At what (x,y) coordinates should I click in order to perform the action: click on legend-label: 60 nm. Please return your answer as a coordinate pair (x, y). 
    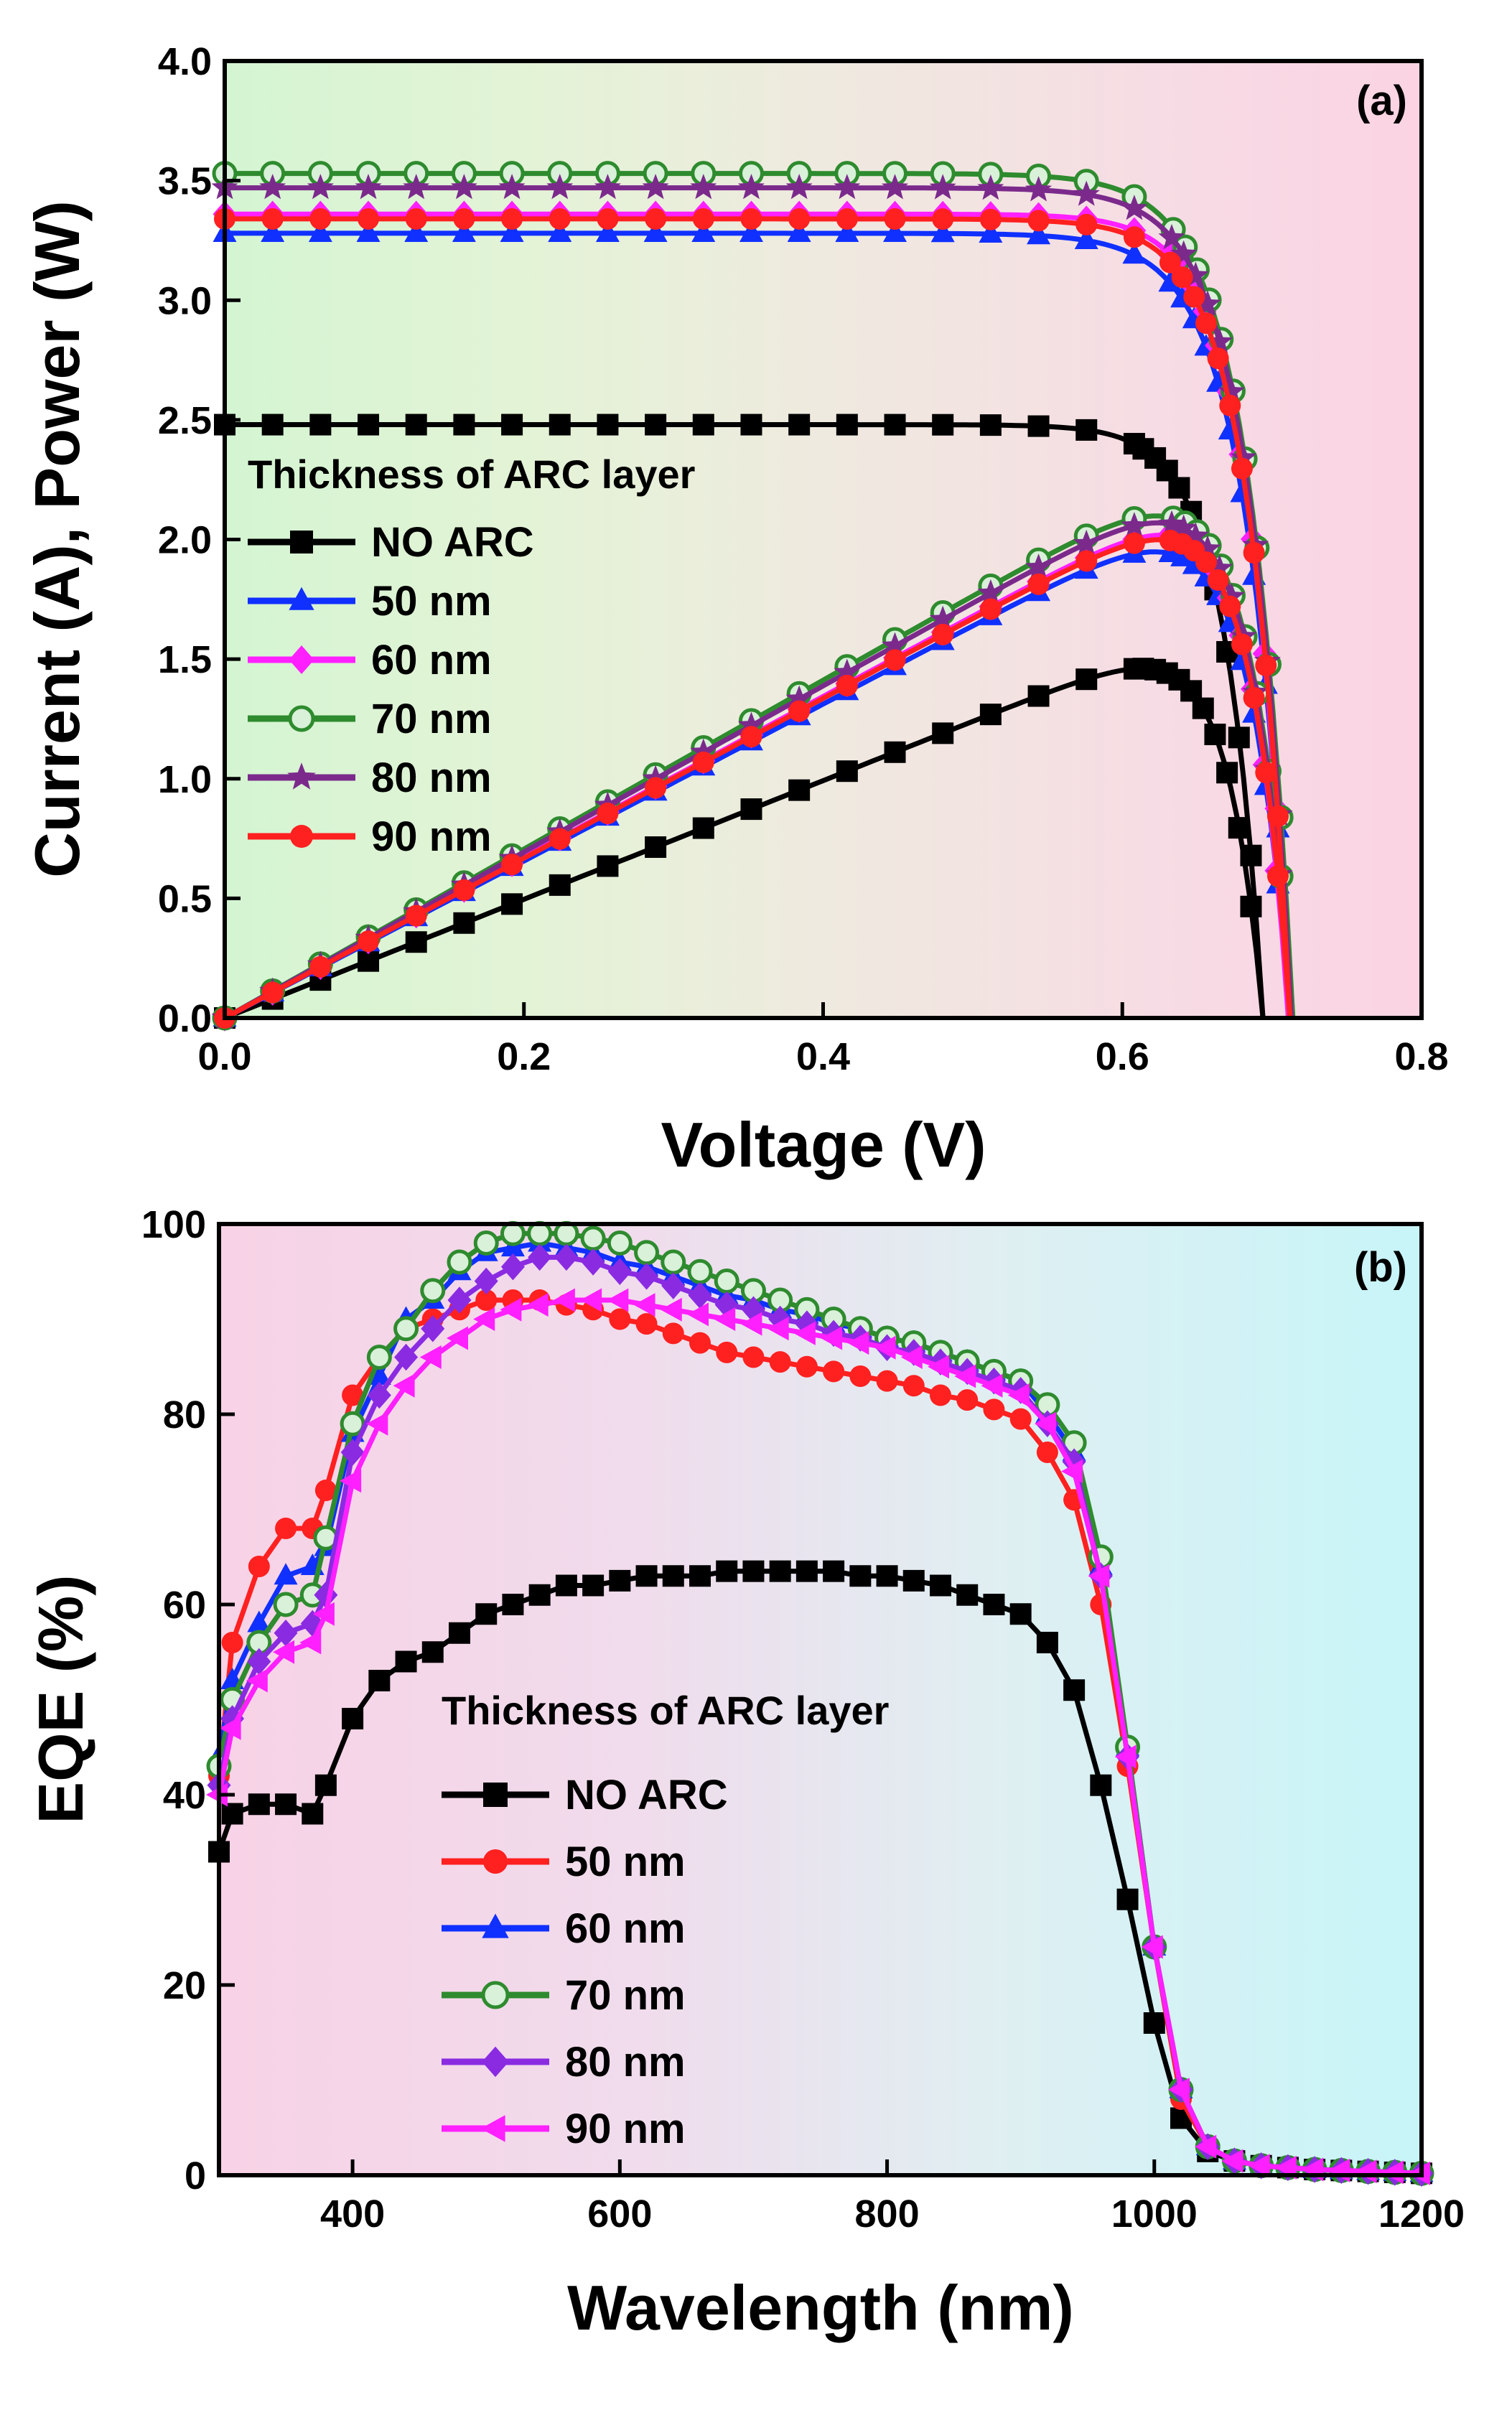
    Looking at the image, I should click on (431, 660).